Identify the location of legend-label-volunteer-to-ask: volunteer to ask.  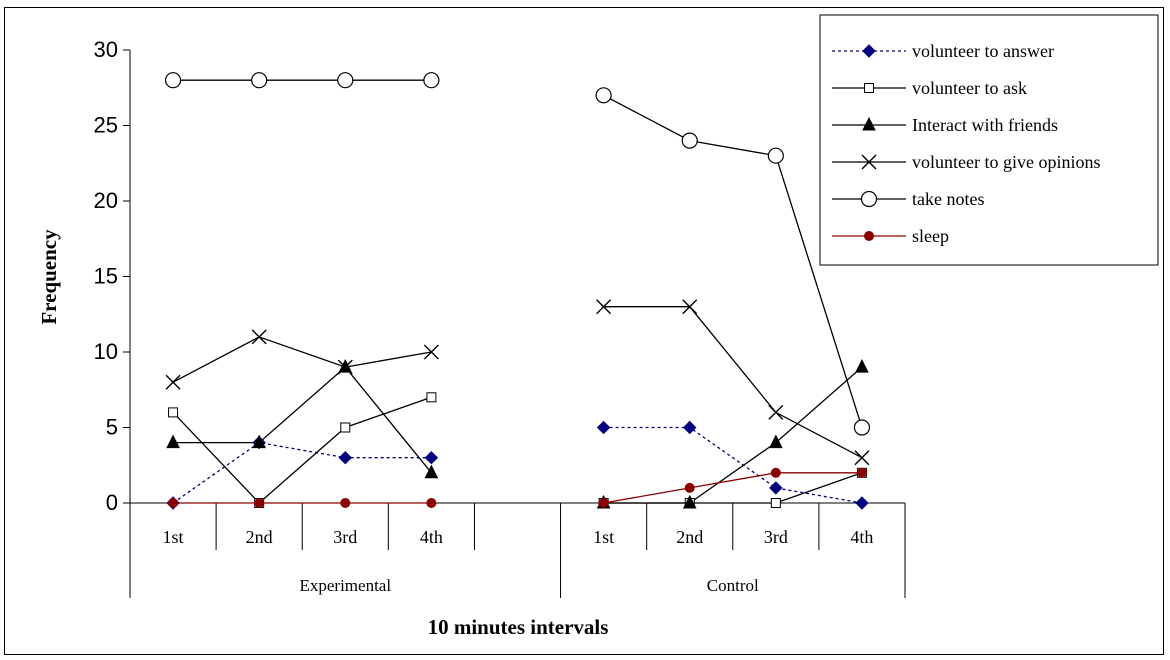
(969, 88).